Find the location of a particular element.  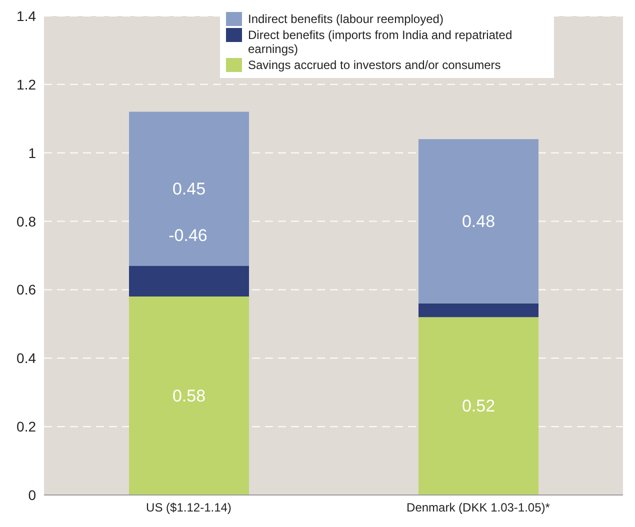

y-tick-label: 0.6 is located at coordinates (26, 290).